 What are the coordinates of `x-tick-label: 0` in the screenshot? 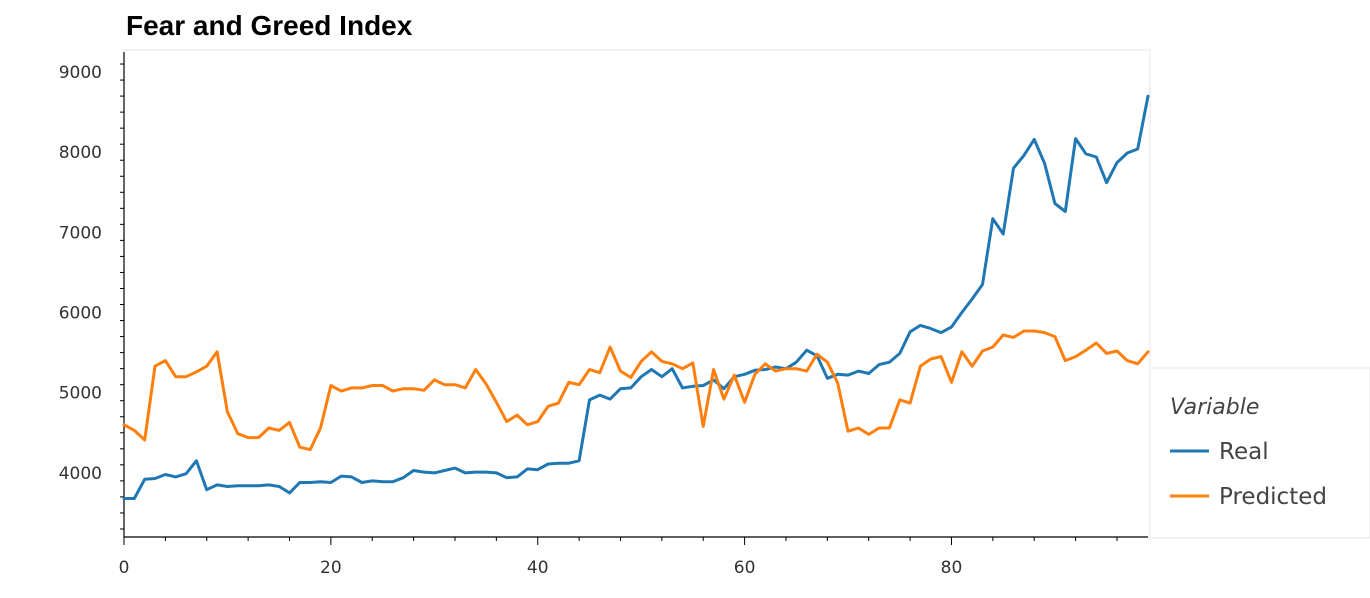 It's located at (124, 568).